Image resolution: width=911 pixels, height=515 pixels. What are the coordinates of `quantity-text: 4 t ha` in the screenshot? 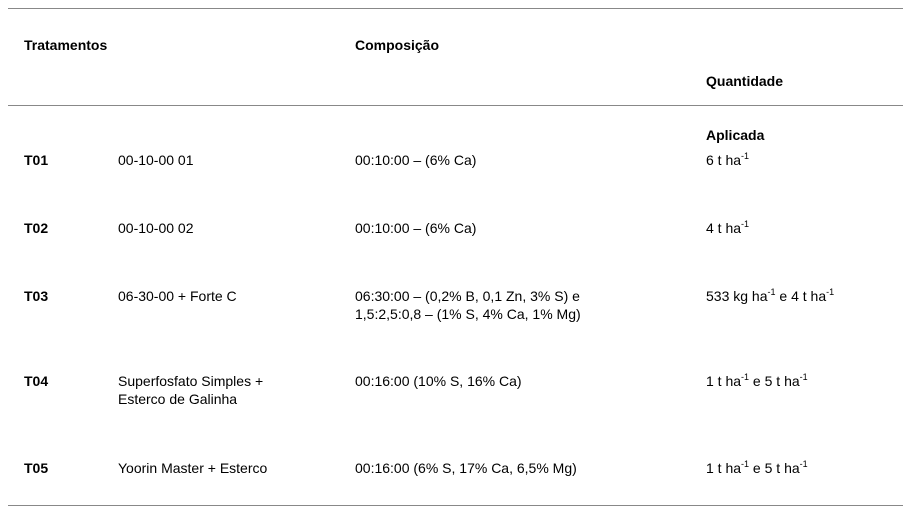 It's located at (724, 228).